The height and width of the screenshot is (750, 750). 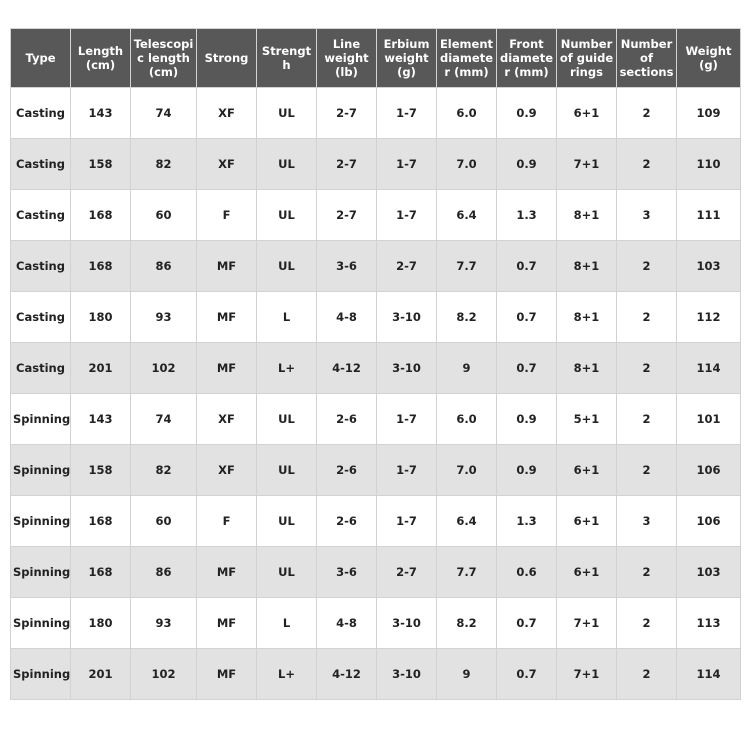 I want to click on table-cell: 114, so click(x=708, y=674).